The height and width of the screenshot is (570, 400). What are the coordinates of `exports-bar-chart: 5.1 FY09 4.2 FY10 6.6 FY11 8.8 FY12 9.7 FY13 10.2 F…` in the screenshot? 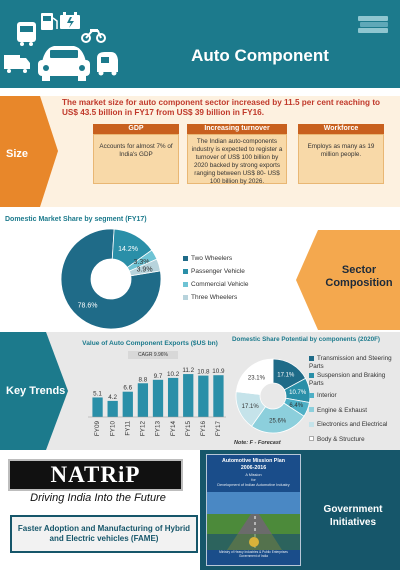 It's located at (157, 402).